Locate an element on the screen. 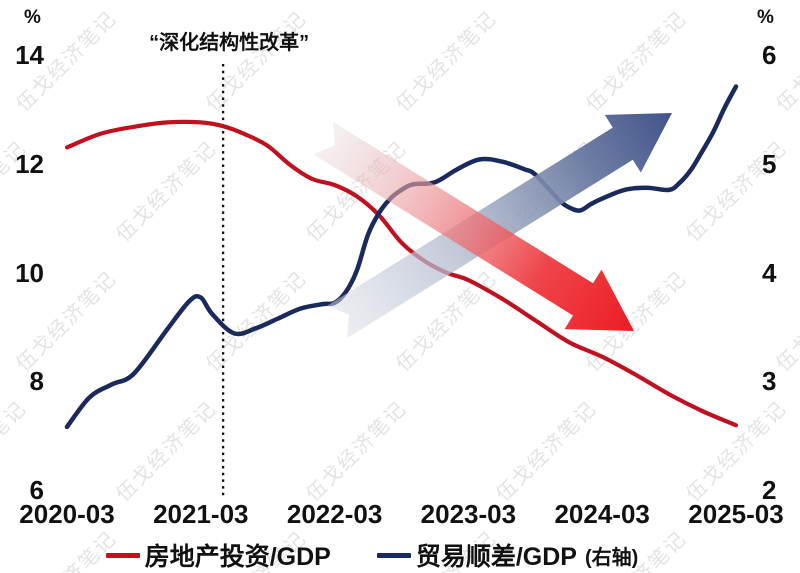  right-axis-tick-label: 4 is located at coordinates (769, 272).